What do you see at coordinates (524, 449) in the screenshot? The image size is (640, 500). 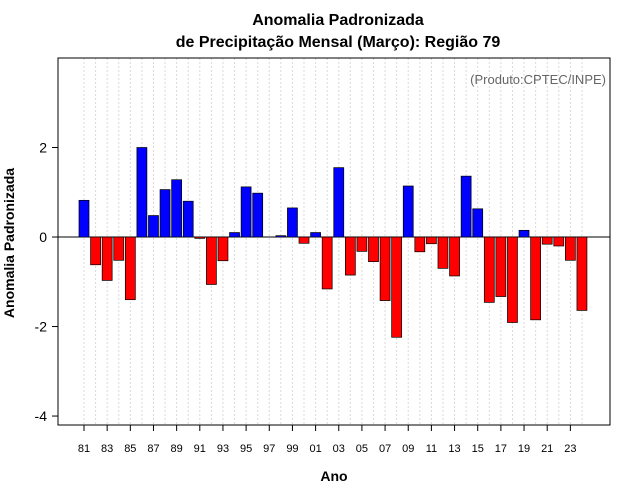 I see `x-tick-label: 19` at bounding box center [524, 449].